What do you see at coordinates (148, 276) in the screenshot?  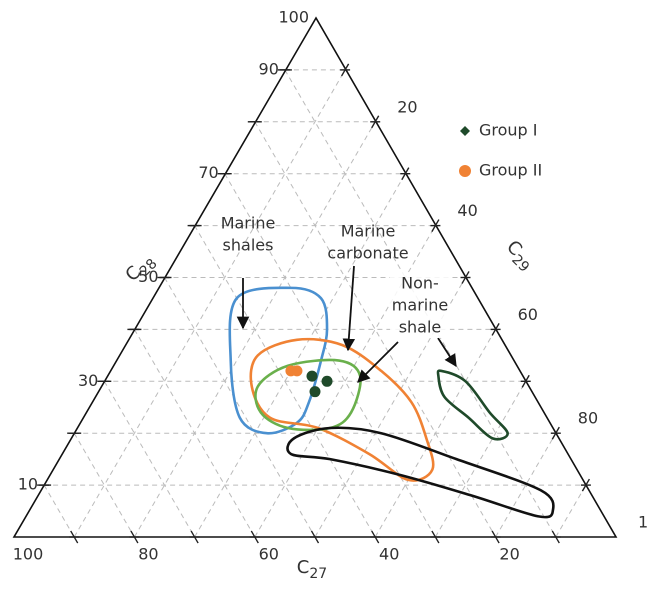 I see `tick-label: 50` at bounding box center [148, 276].